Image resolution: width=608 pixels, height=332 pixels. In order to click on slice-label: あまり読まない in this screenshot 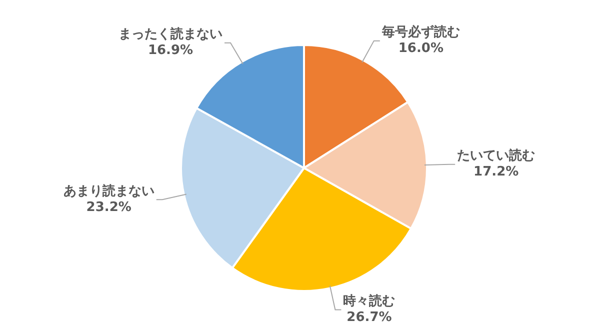, I will do `click(108, 191)`.